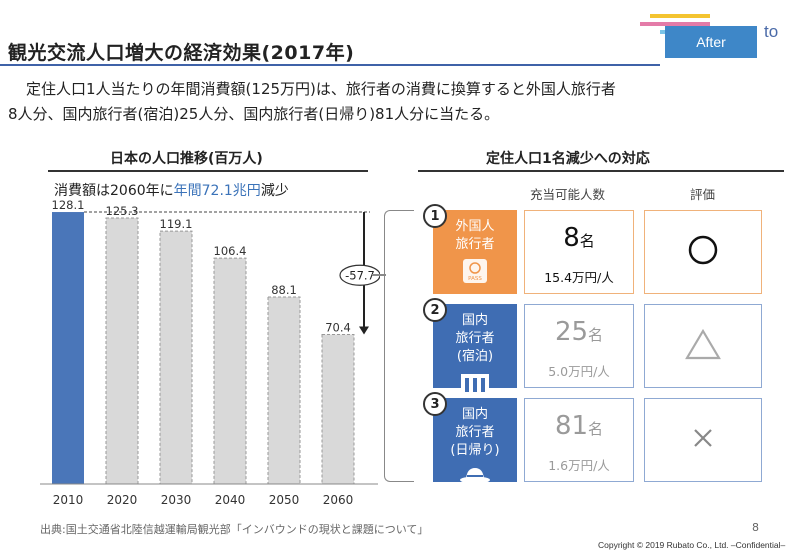 The image size is (800, 554). Describe the element at coordinates (338, 328) in the screenshot. I see `value-label-2060: 70.4` at that location.